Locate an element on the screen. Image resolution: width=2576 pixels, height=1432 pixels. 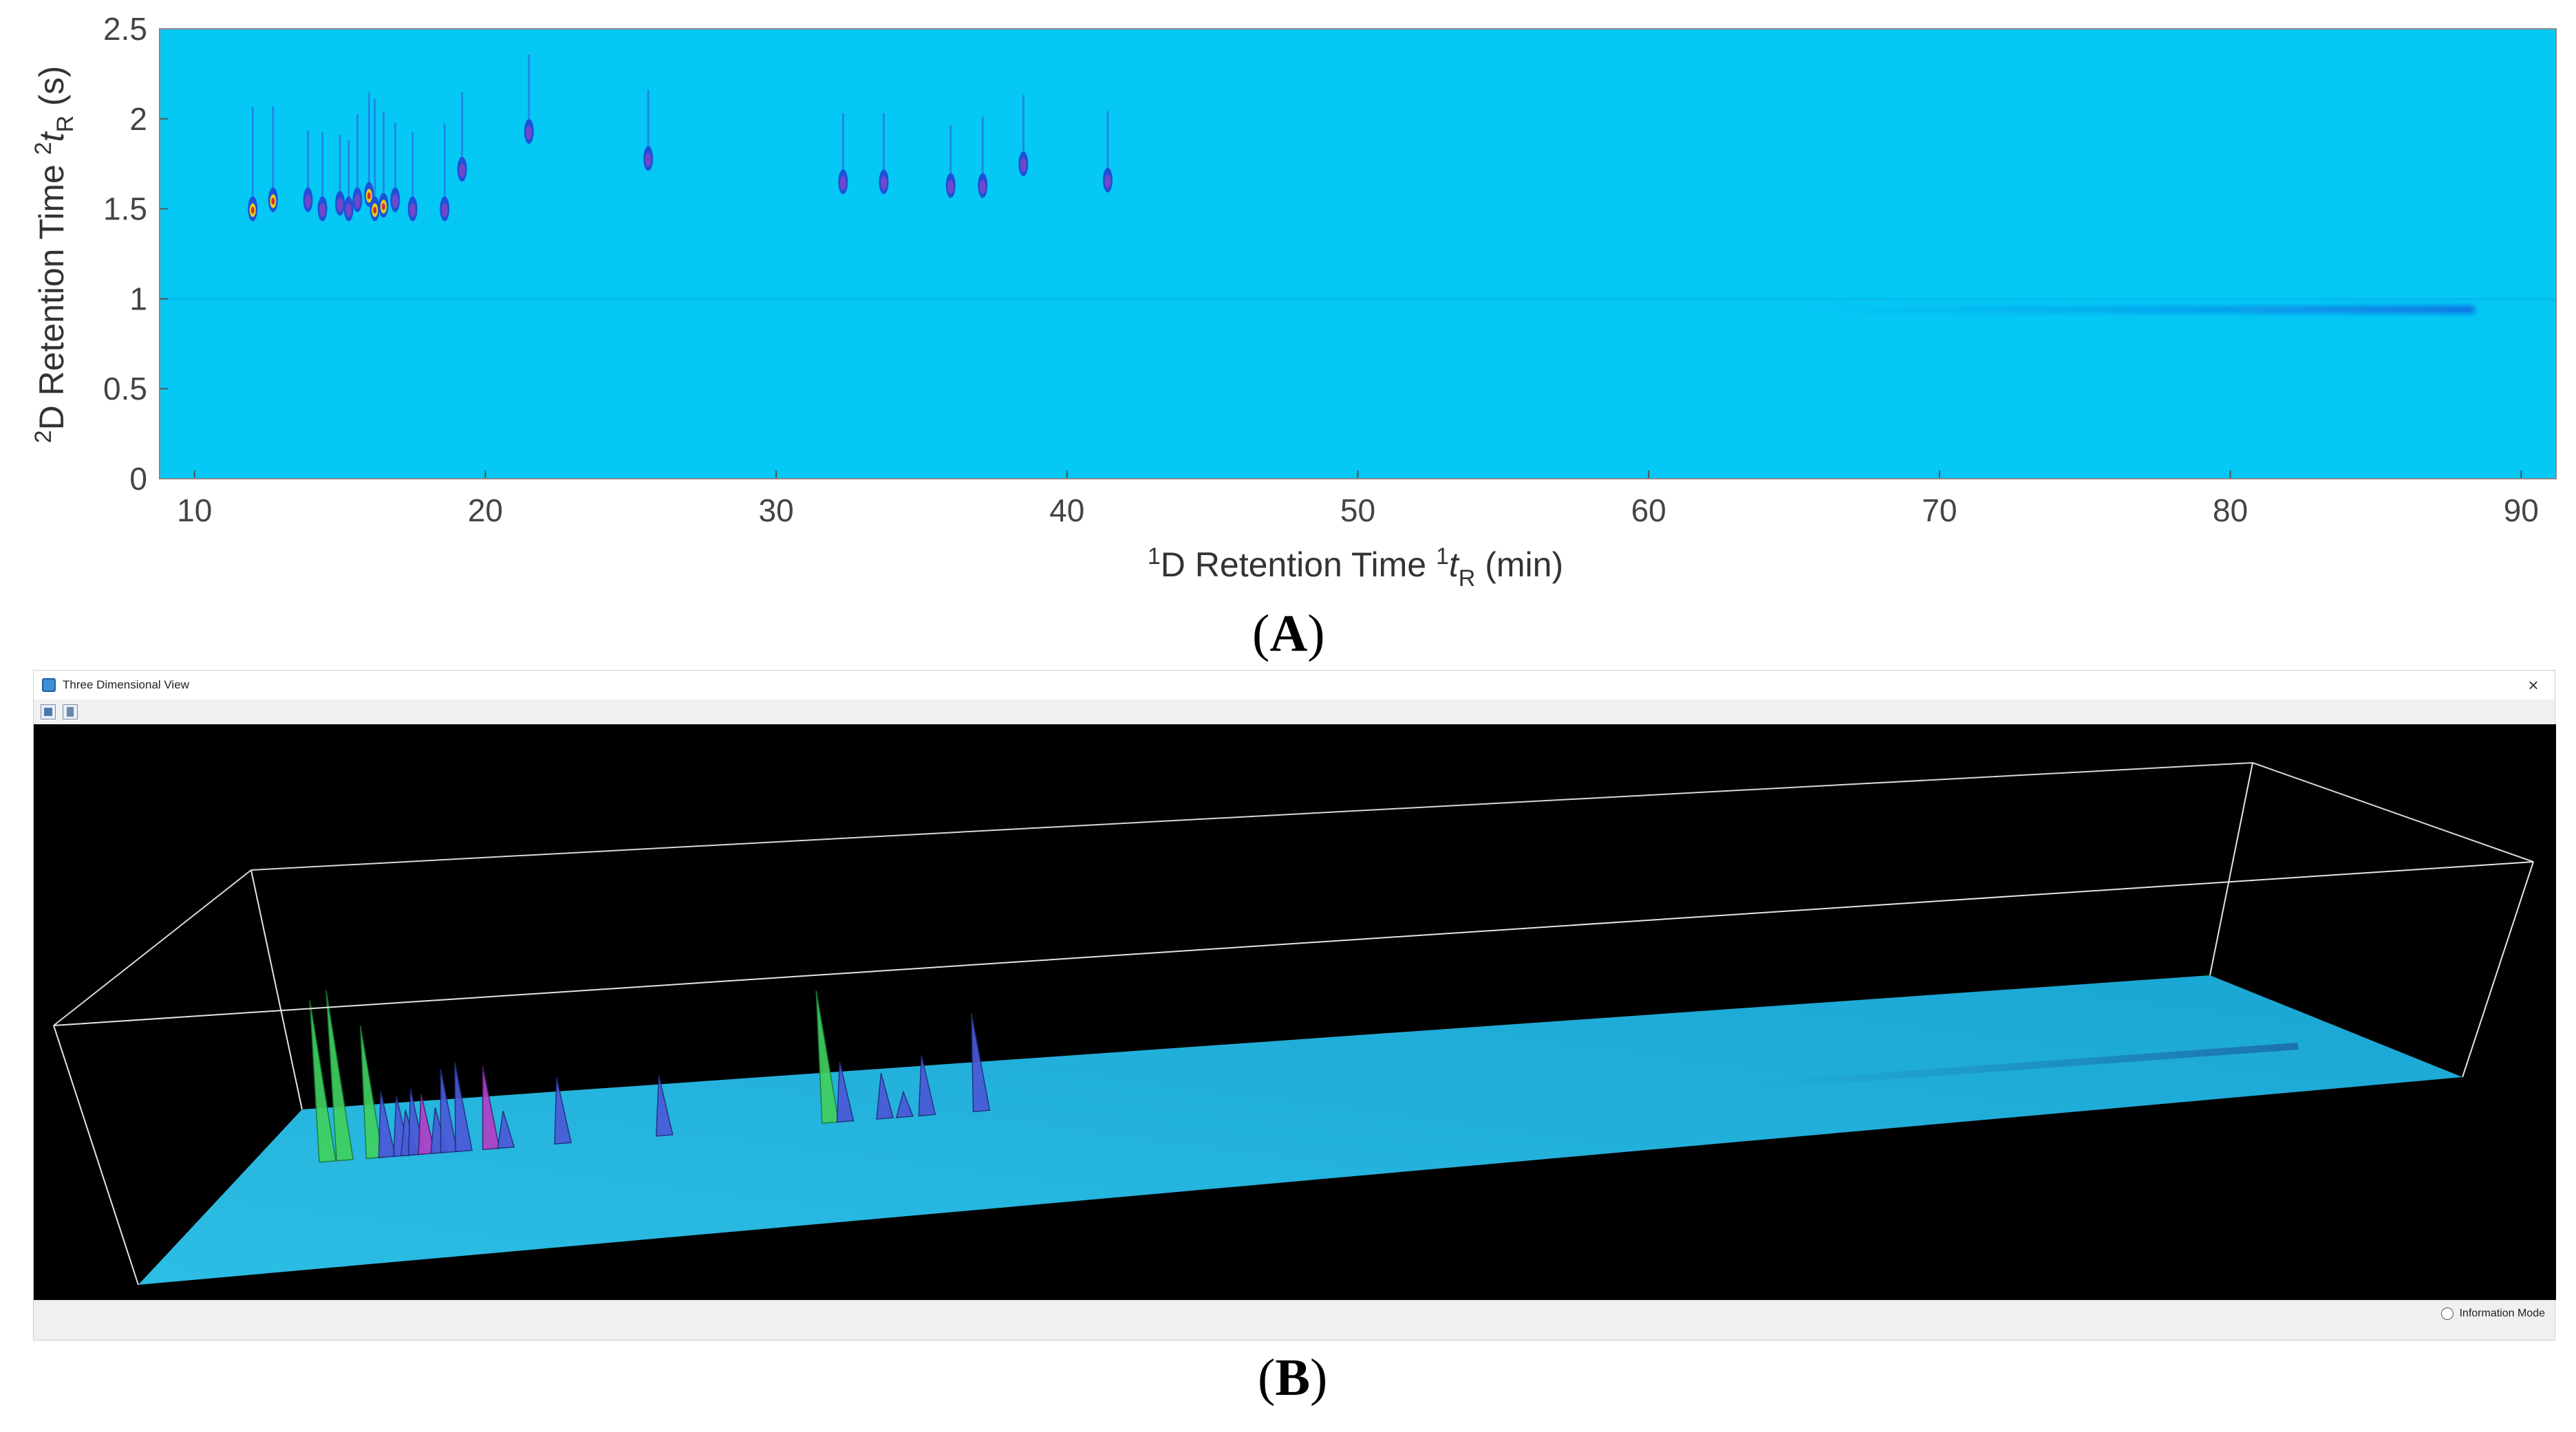
close-button: × is located at coordinates (2533, 685).